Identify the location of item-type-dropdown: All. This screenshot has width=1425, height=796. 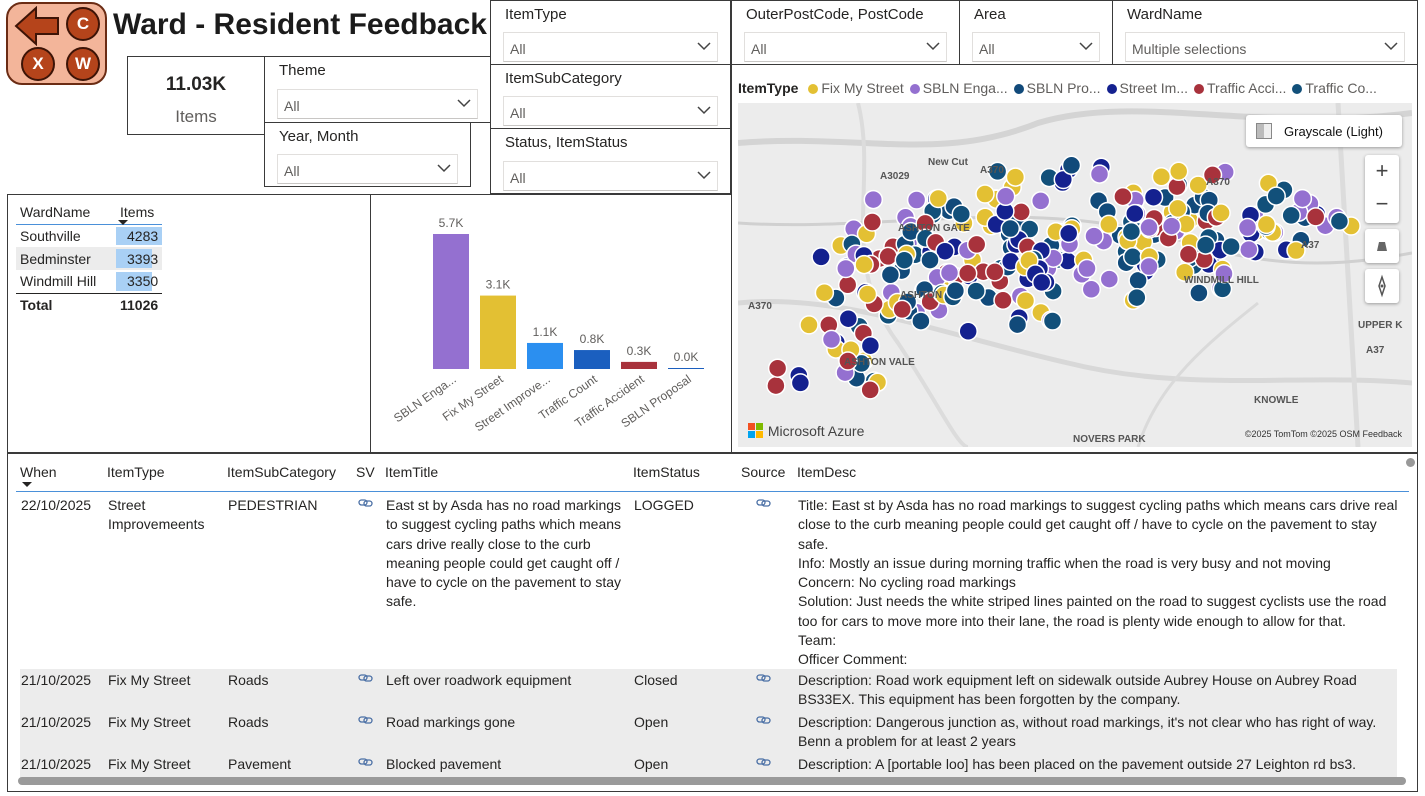
(610, 47).